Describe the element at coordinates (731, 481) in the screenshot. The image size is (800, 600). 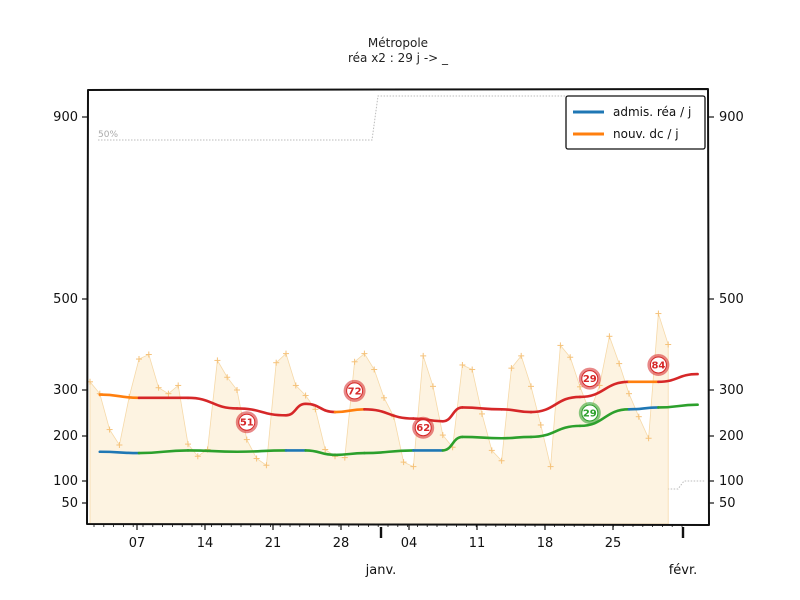
I see `y-tick-label-right: 100` at that location.